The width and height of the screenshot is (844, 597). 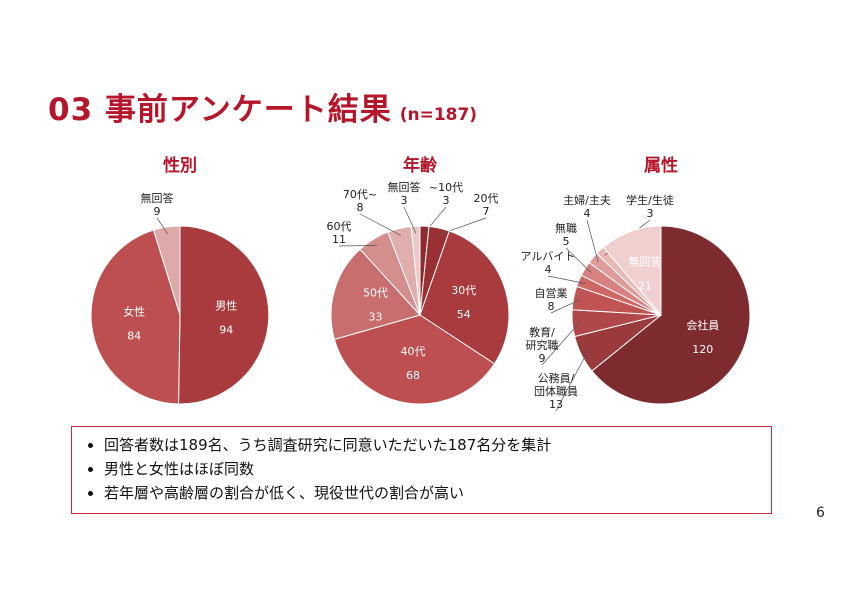 I want to click on page-title-main: 03 事前アンケート結果, so click(x=220, y=110).